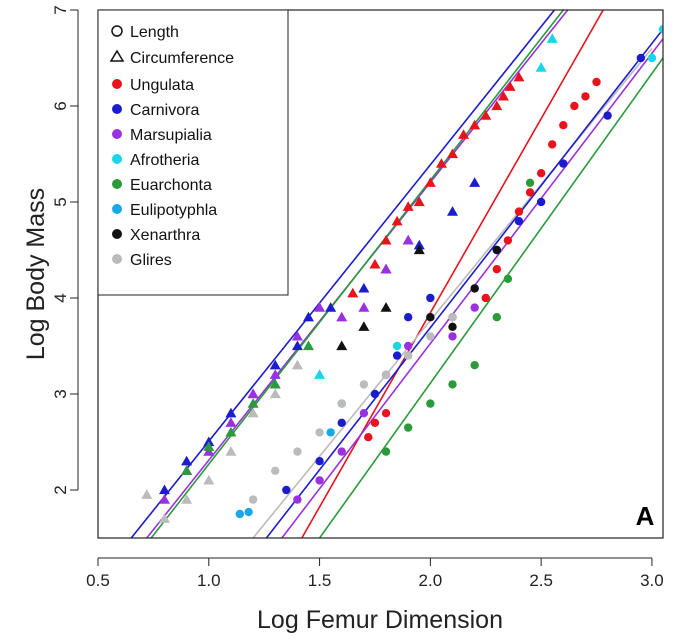  I want to click on legend-marker-marsupialia, so click(117, 134).